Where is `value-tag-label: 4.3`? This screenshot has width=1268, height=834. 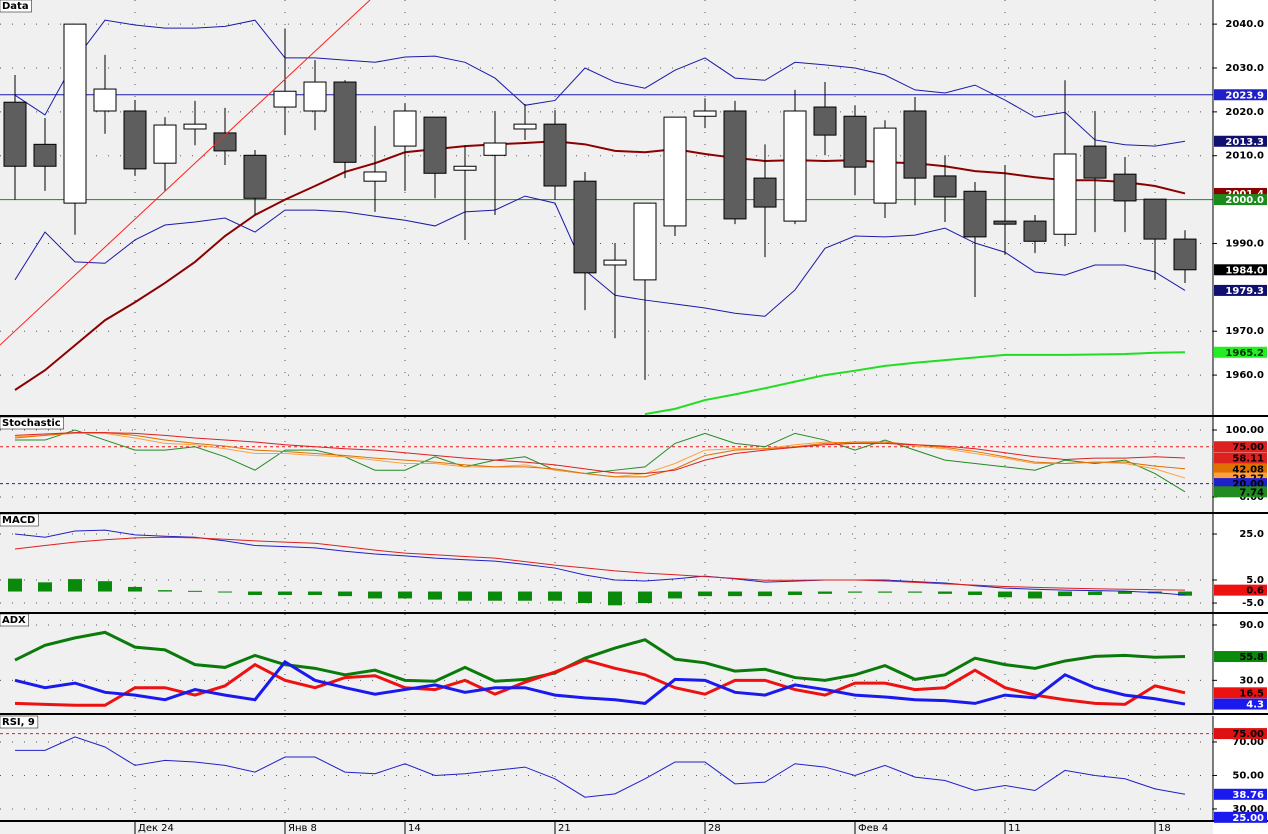
value-tag-label: 4.3 is located at coordinates (1255, 705).